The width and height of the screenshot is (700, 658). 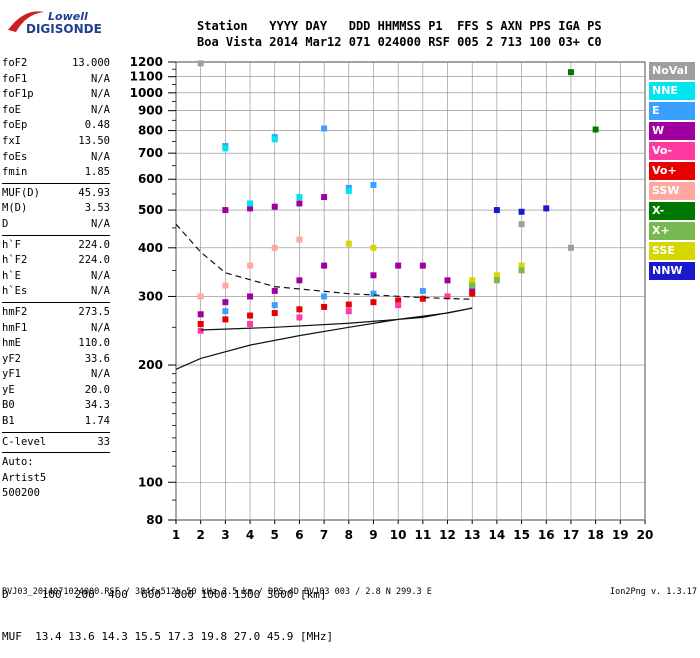 What do you see at coordinates (15, 63) in the screenshot?
I see `param-name: foF2` at bounding box center [15, 63].